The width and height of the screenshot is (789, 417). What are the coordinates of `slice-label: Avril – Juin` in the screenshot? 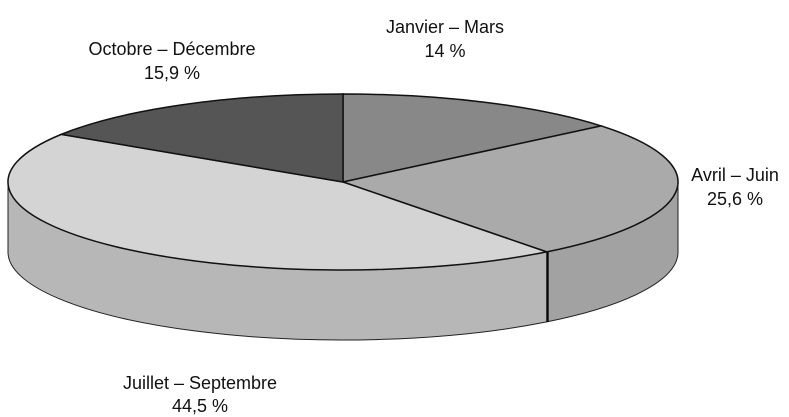 It's located at (735, 175).